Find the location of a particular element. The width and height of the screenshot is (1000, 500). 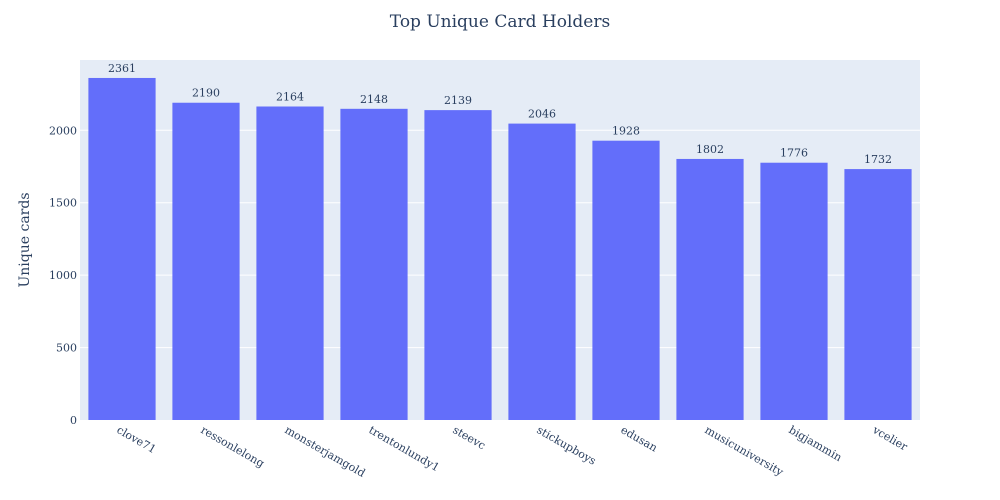

bar-stickupboys is located at coordinates (542, 271).